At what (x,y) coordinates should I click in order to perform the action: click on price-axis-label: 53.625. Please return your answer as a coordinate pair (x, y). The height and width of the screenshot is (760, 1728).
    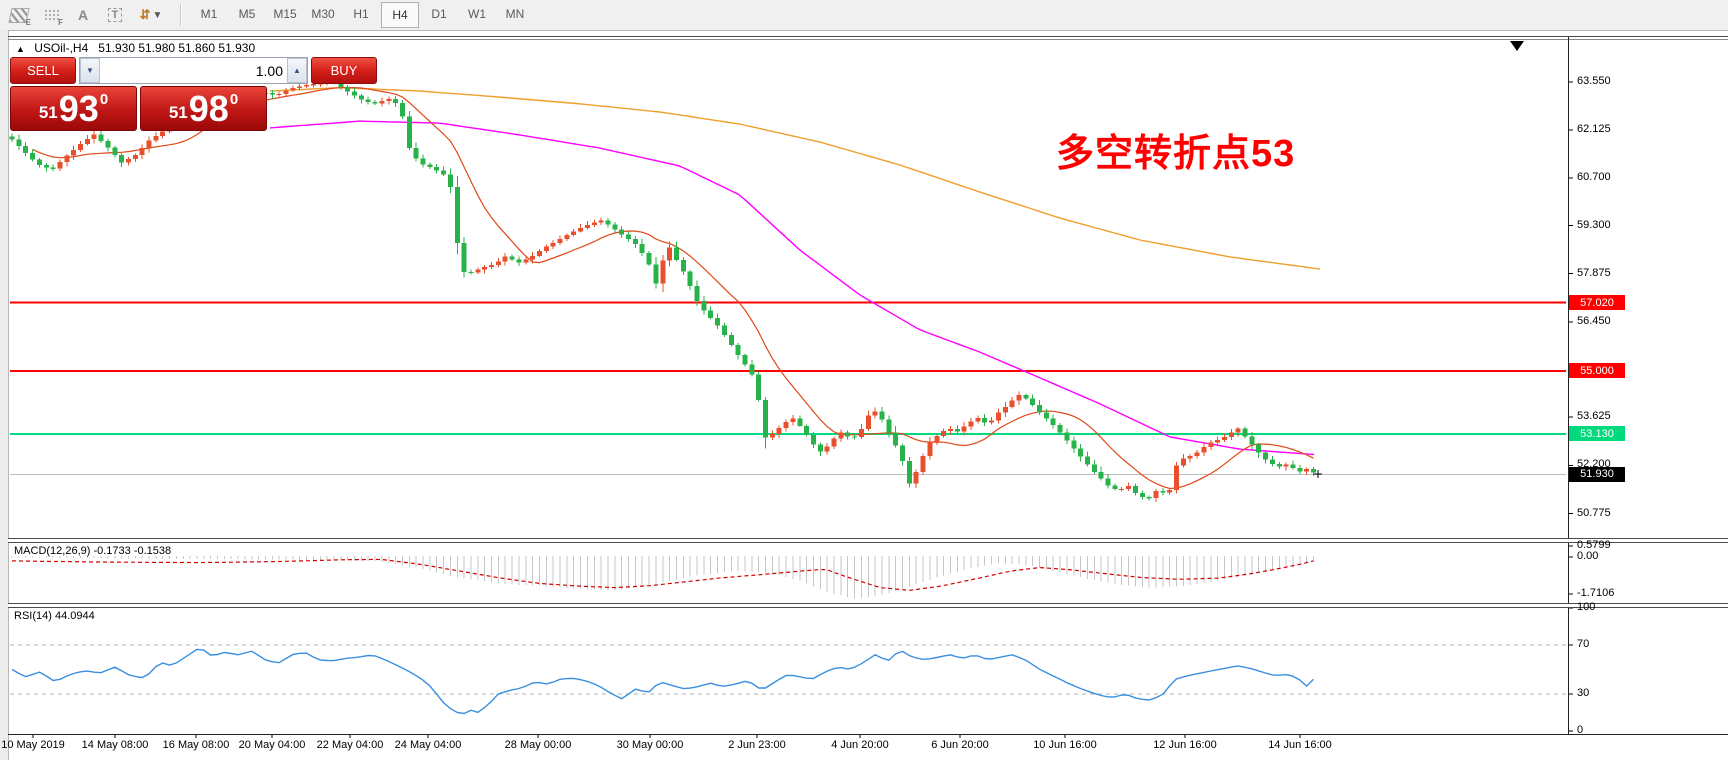
    Looking at the image, I should click on (1594, 416).